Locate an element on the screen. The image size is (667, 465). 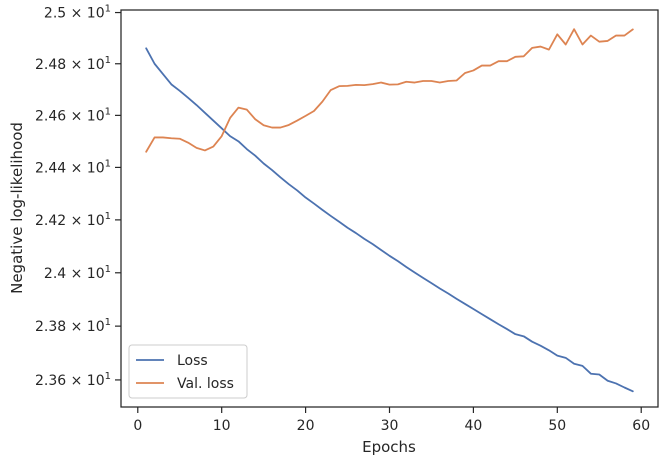
legend-label-val-loss: Val. loss is located at coordinates (205, 384).